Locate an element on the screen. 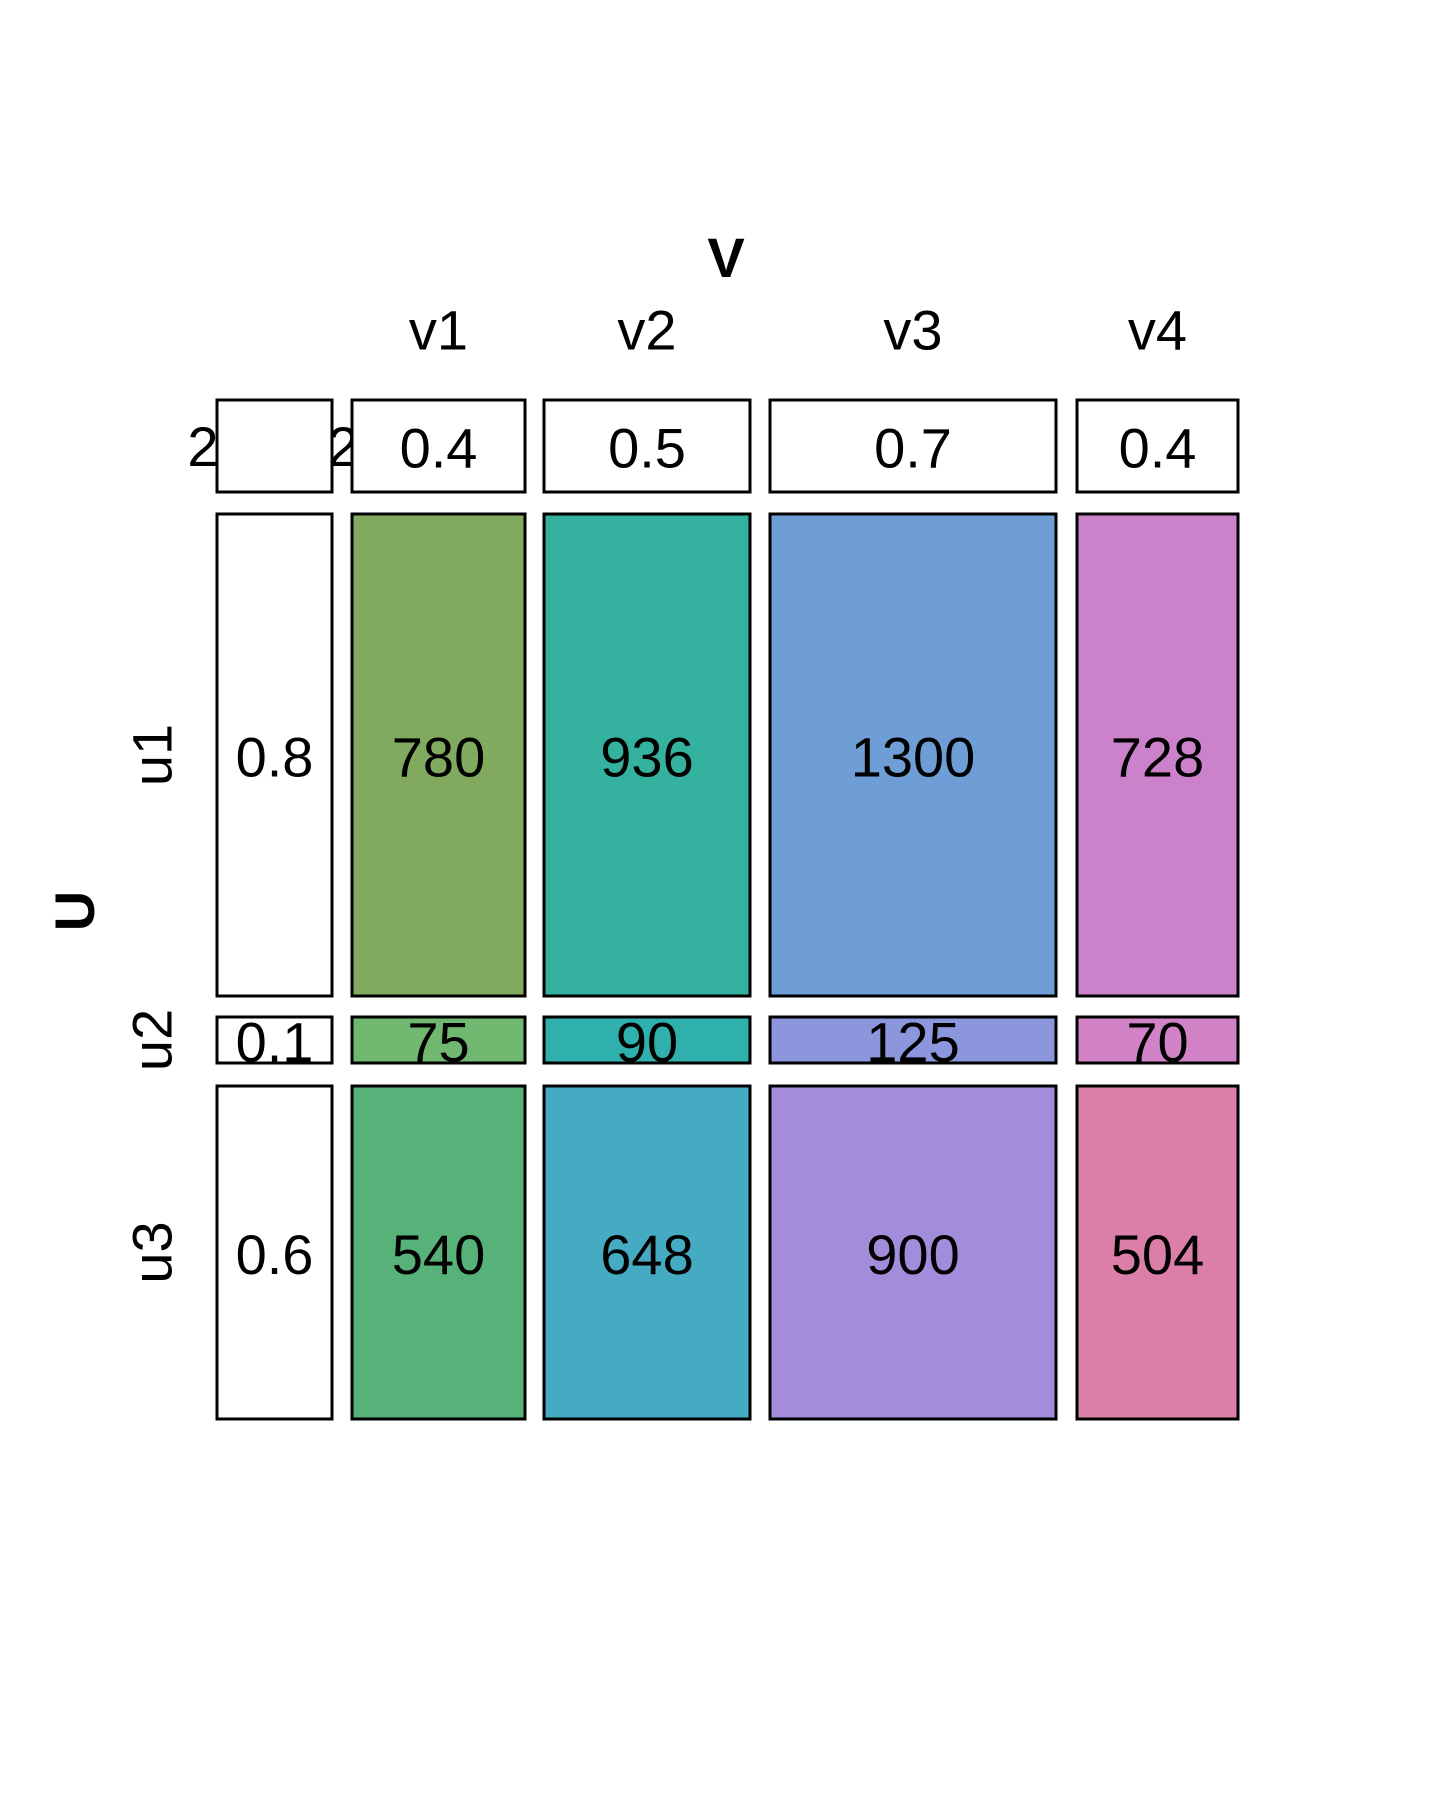  cell-value-u3-v3: 900 is located at coordinates (912, 1254).